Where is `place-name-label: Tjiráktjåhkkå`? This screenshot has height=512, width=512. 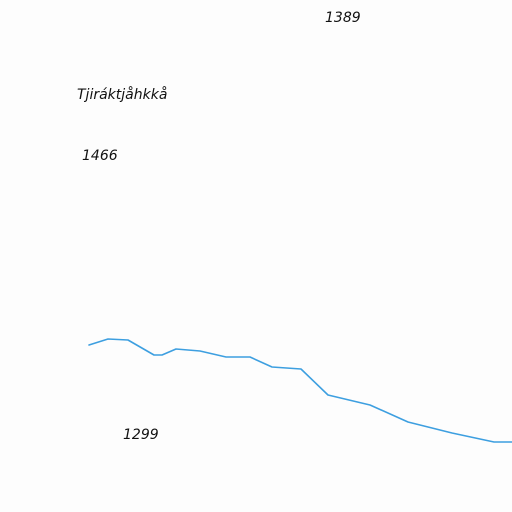 place-name-label: Tjiráktjåhkkå is located at coordinates (122, 95).